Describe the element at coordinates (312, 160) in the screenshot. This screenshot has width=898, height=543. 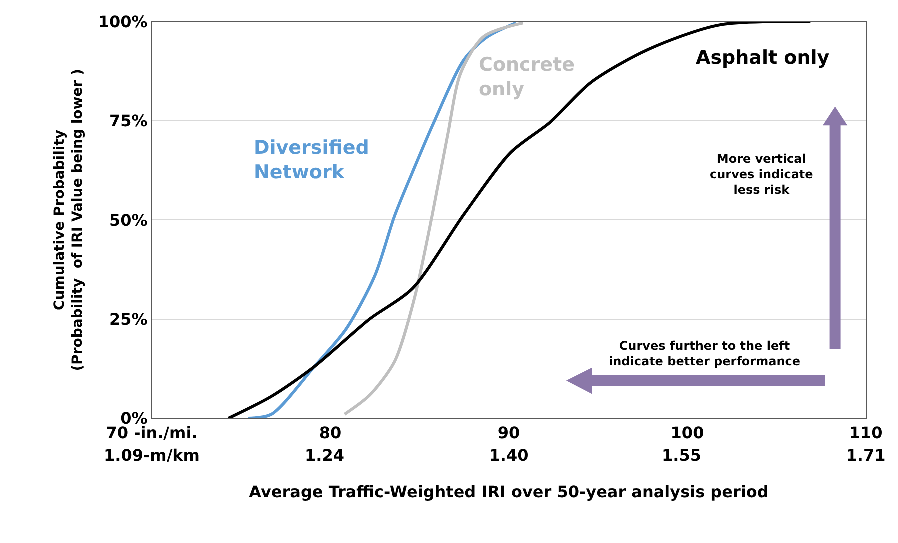
I see `series-label: Diversified Network` at that location.